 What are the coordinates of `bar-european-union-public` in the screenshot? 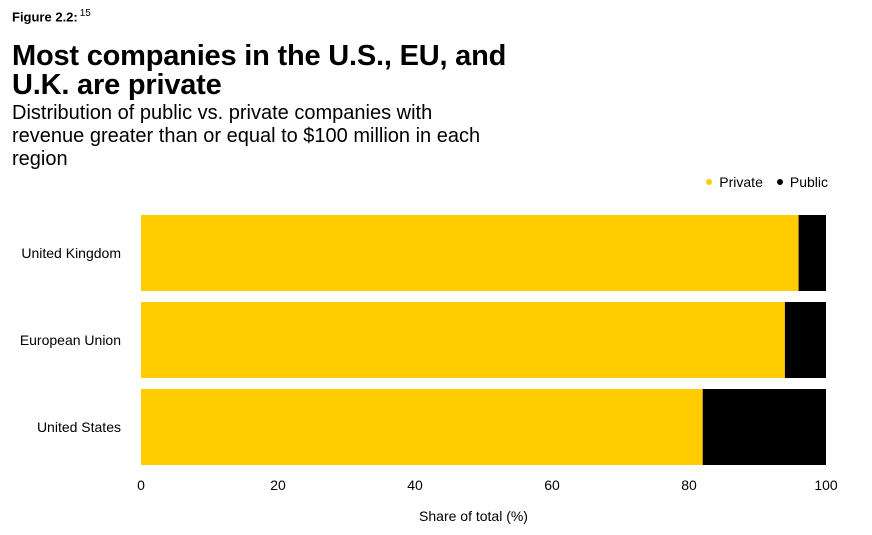 It's located at (805, 340).